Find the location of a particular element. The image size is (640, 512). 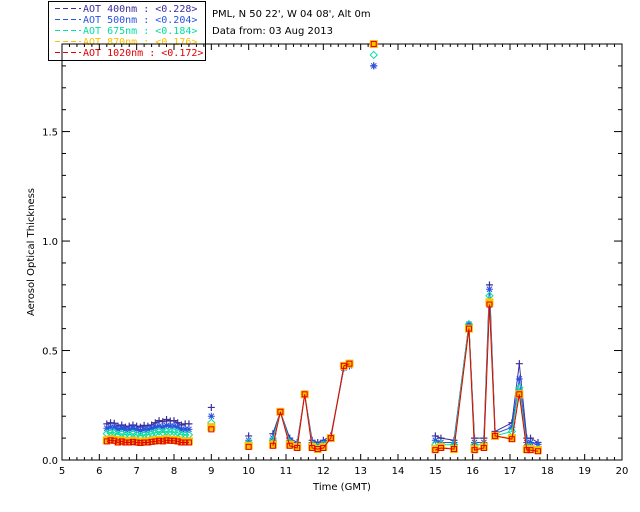

x-tick-label: 13 is located at coordinates (360, 471).